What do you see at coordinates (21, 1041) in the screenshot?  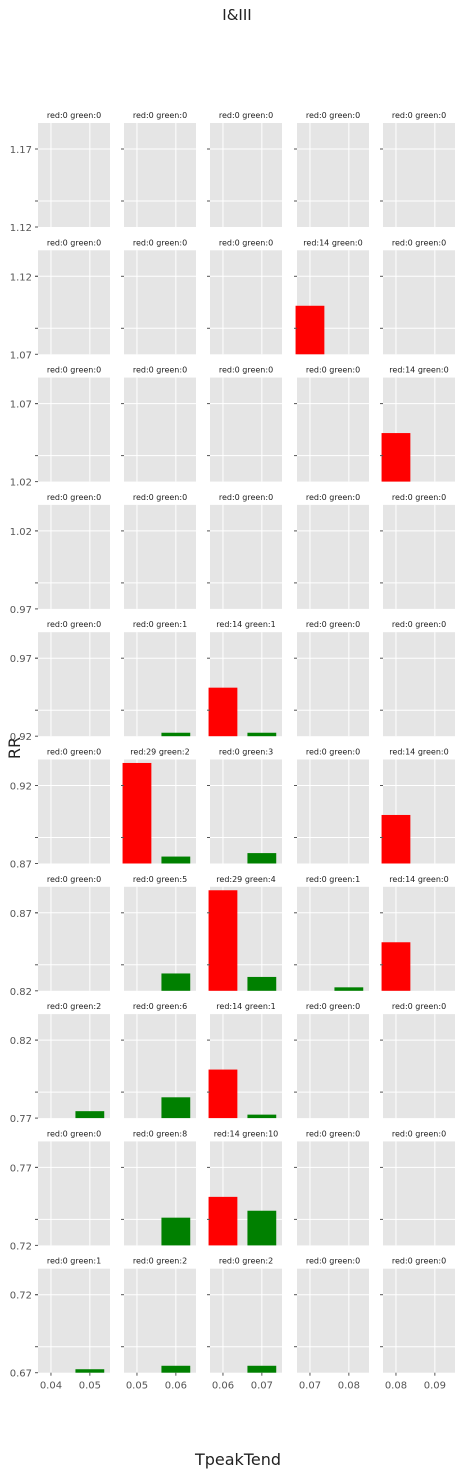 I see `y-tick-label: 0.82` at bounding box center [21, 1041].